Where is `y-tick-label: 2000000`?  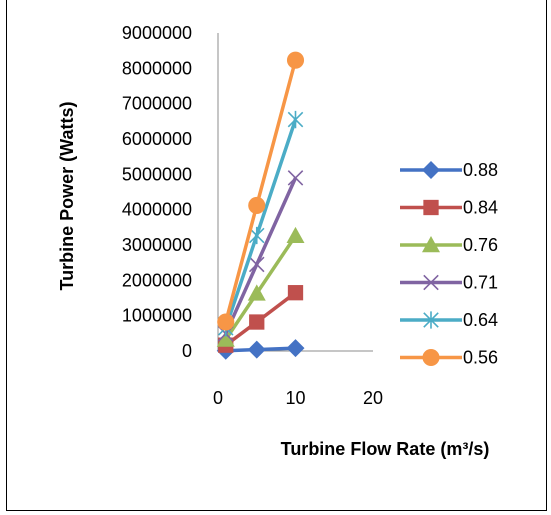 y-tick-label: 2000000 is located at coordinates (157, 280).